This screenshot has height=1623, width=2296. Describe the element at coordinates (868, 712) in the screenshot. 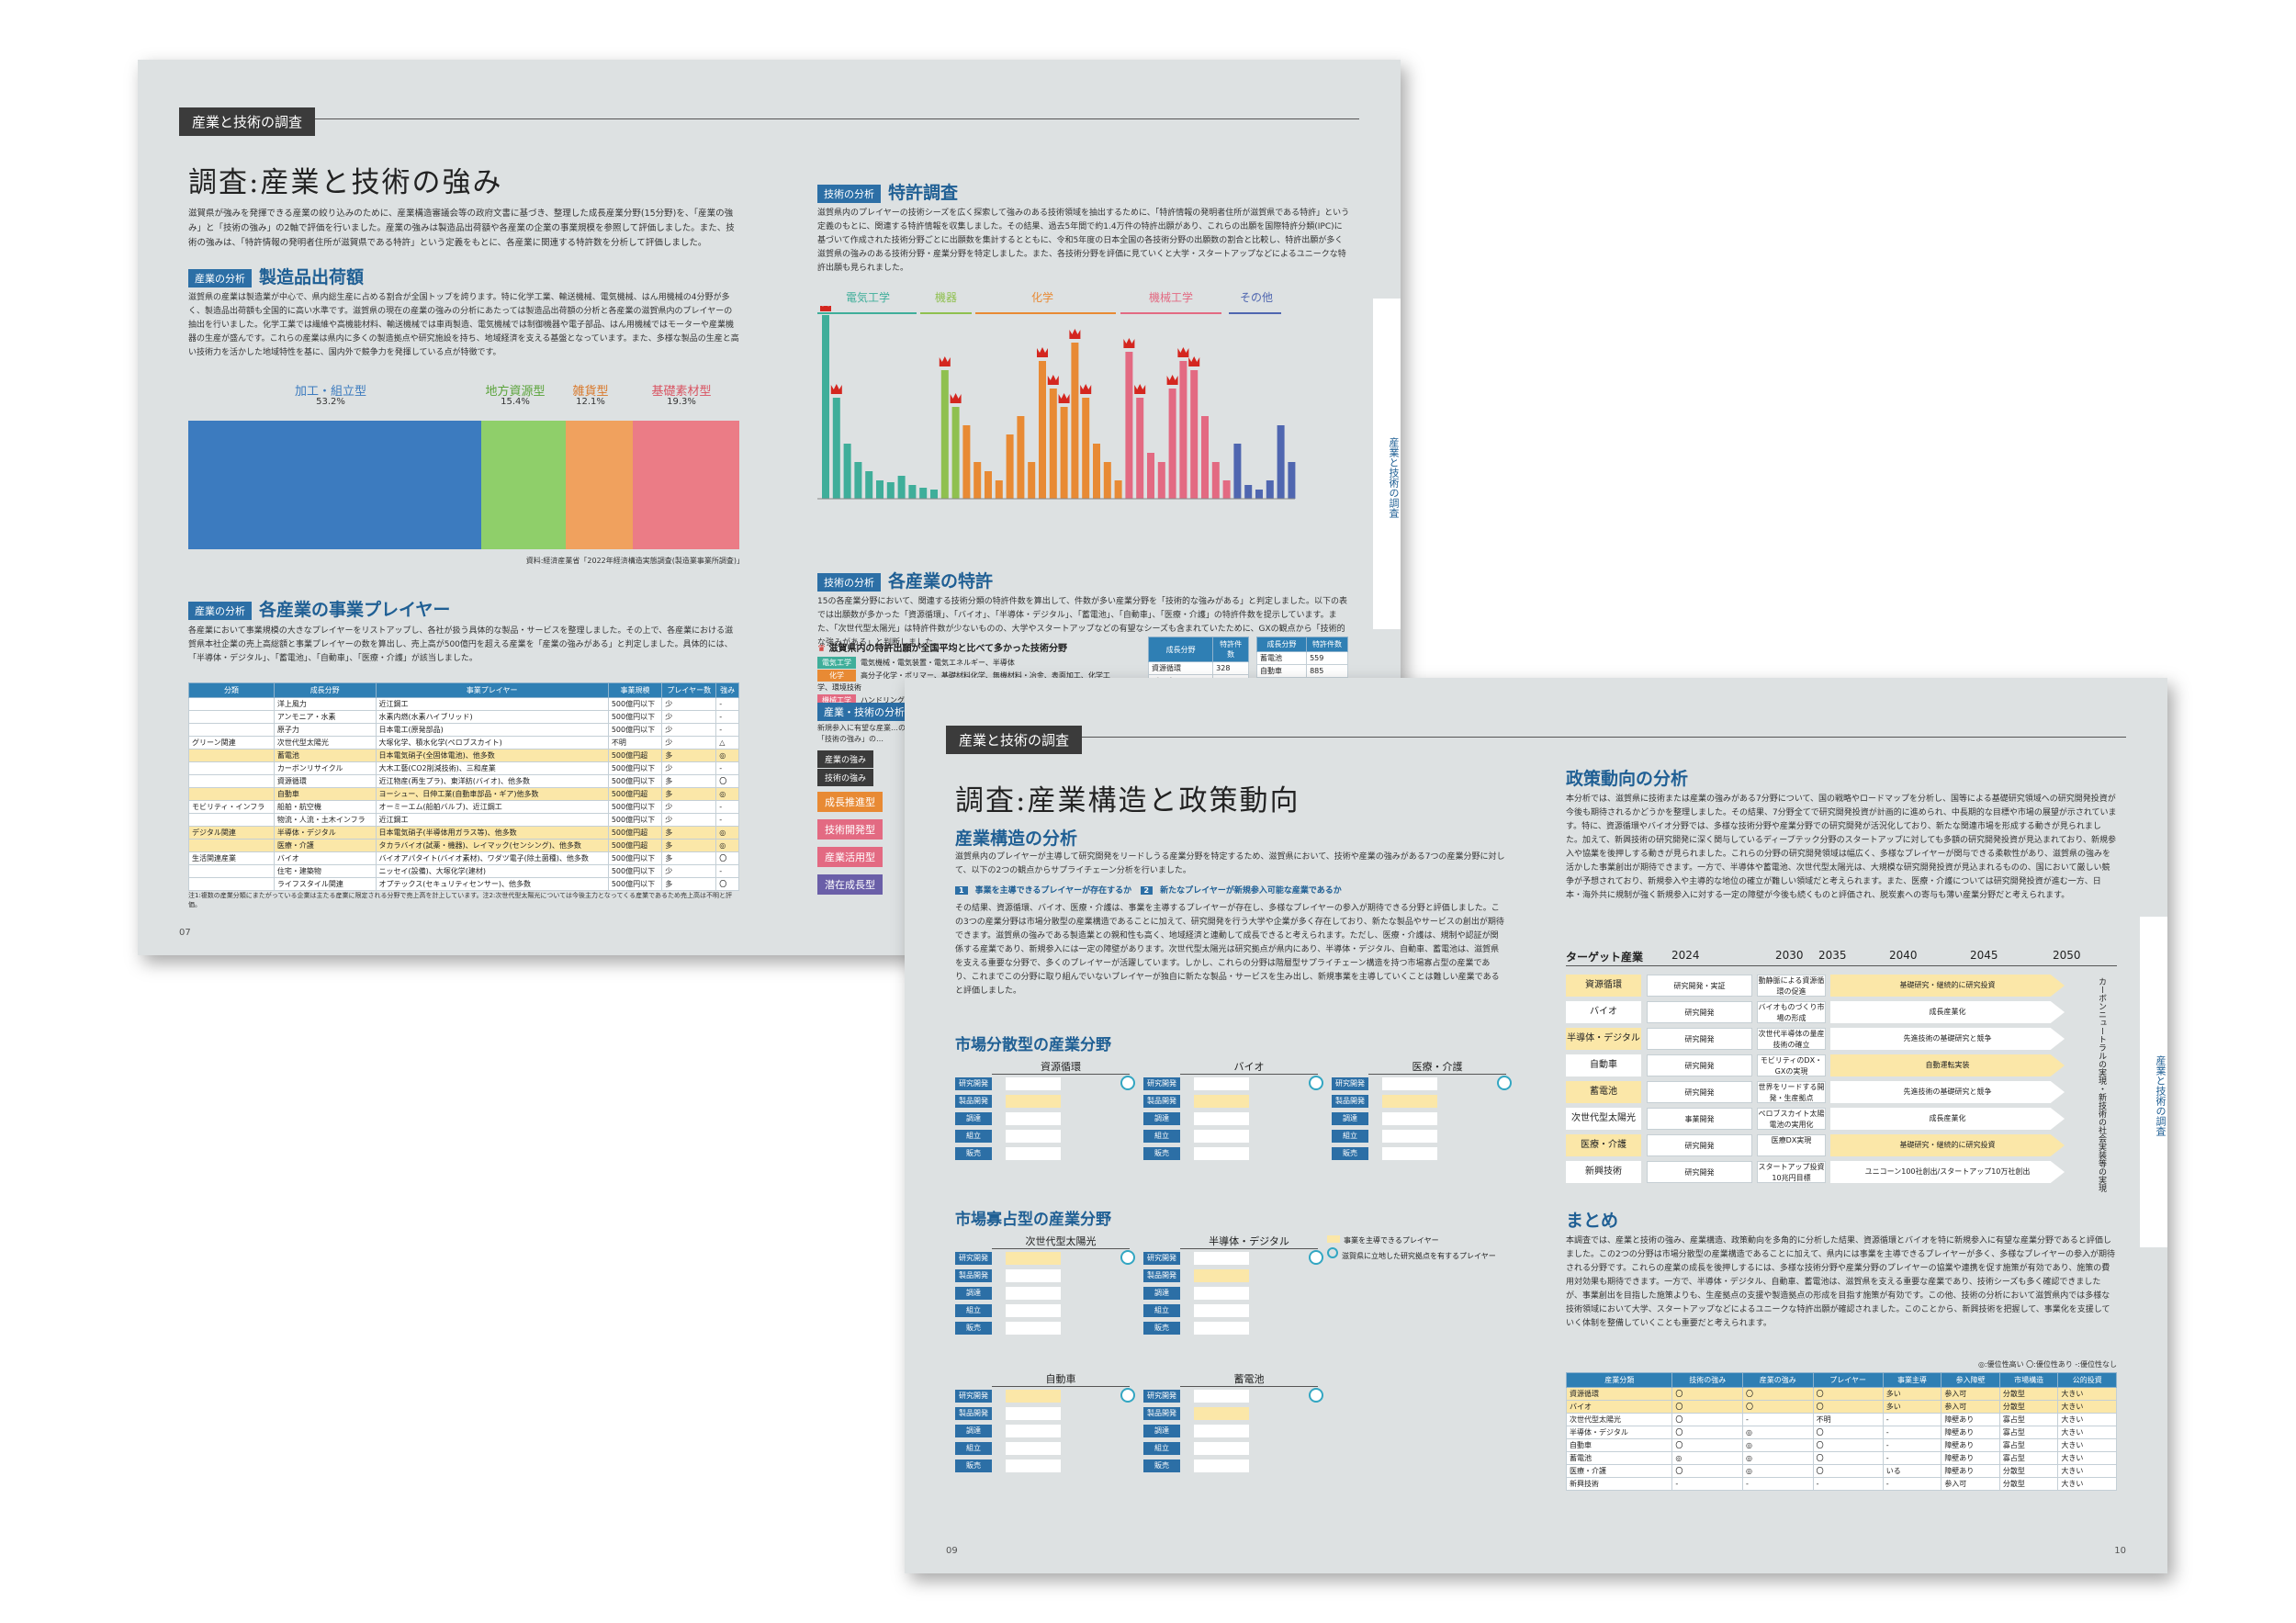

I see `summary-heading: 産業・技術の分析` at that location.